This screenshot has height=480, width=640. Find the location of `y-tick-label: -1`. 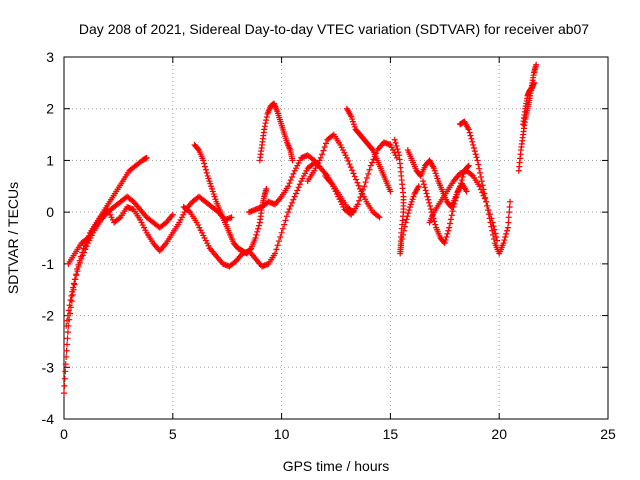

y-tick-label: -1 is located at coordinates (48, 264).